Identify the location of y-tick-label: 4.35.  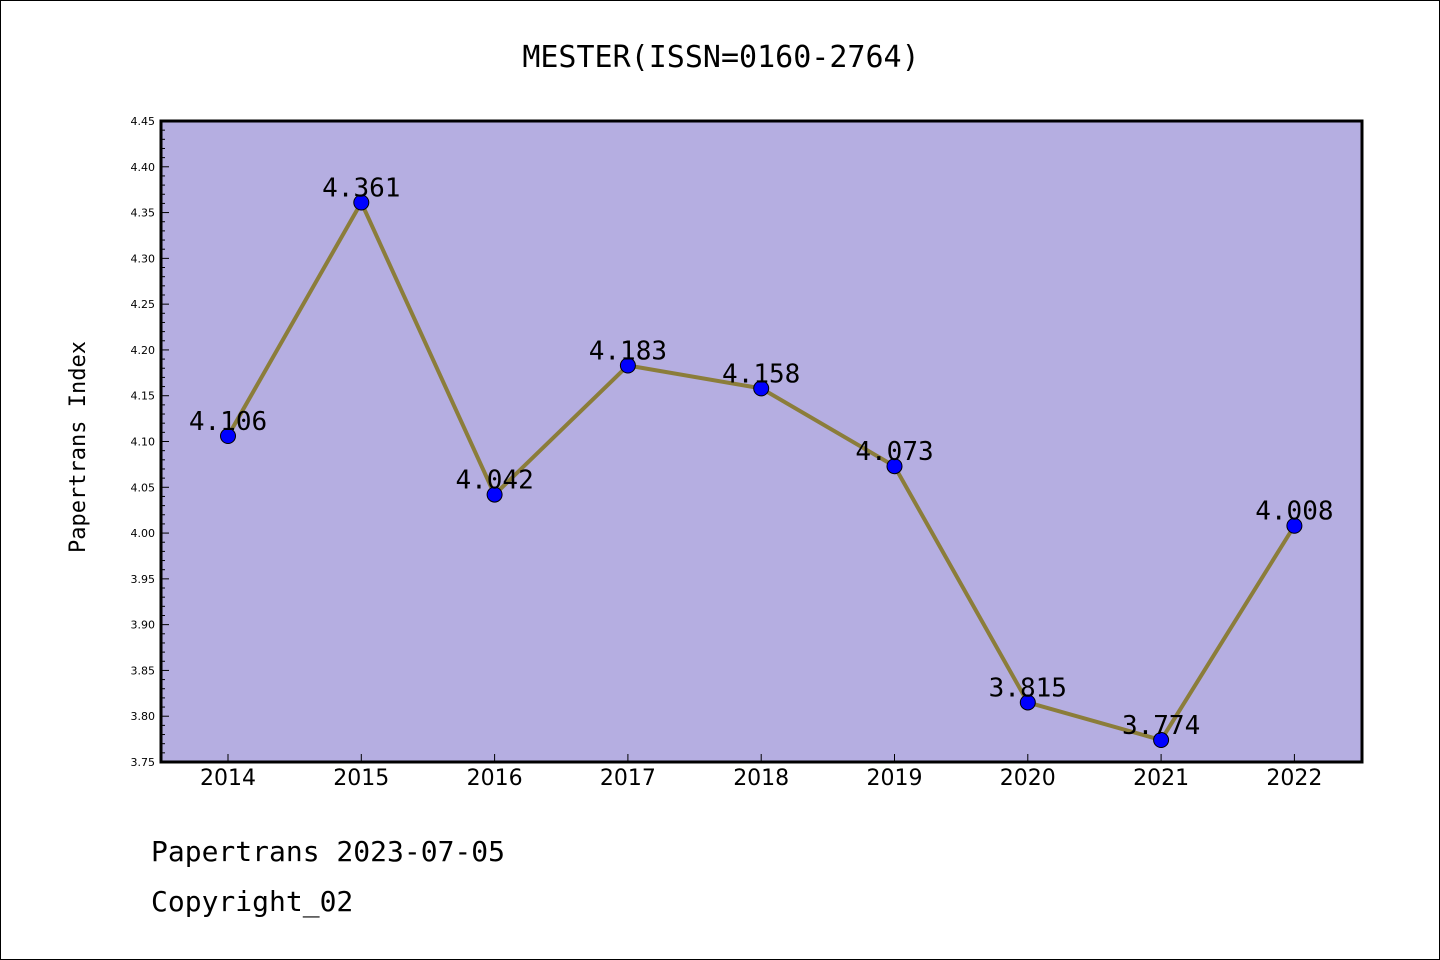
(143, 213).